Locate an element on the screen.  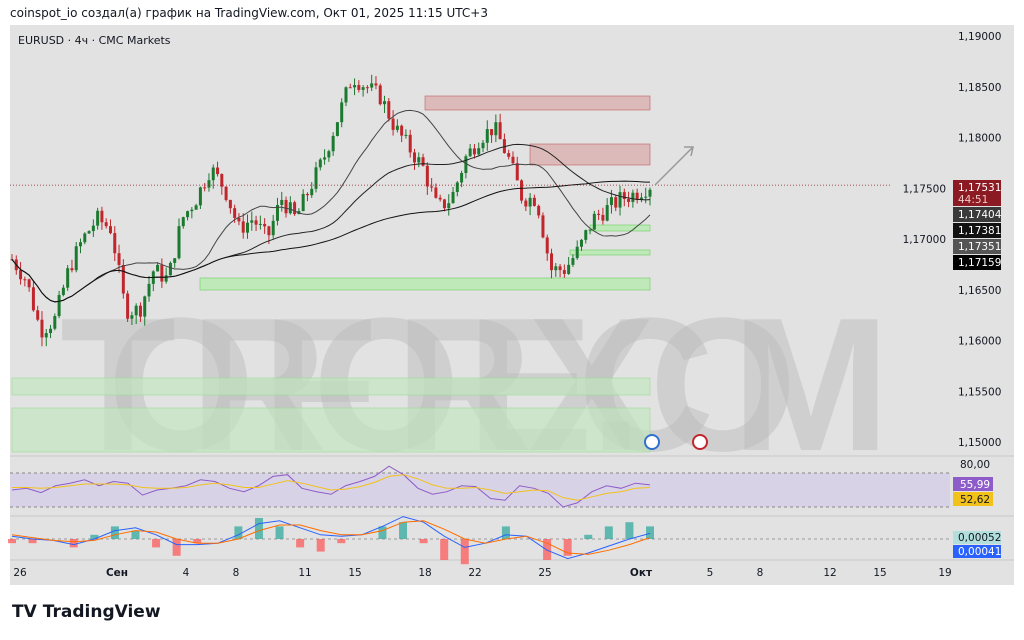
price-tick-label: 1,15000 is located at coordinates (979, 443).